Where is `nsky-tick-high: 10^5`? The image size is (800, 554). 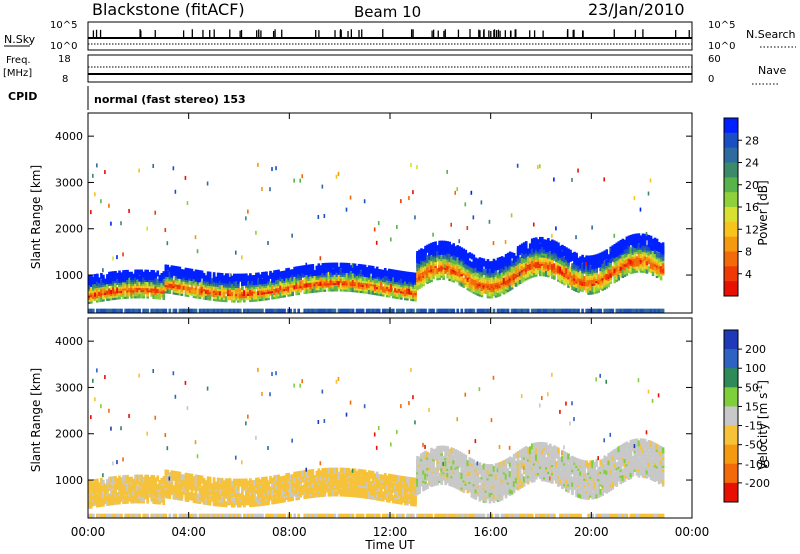
nsky-tick-high: 10^5 is located at coordinates (63, 25).